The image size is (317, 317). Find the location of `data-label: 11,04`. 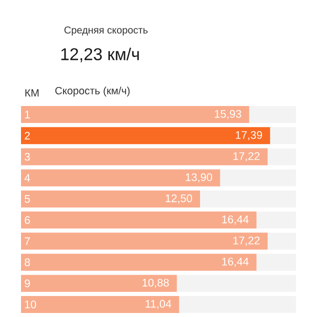

data-label: 11,04 is located at coordinates (159, 304).